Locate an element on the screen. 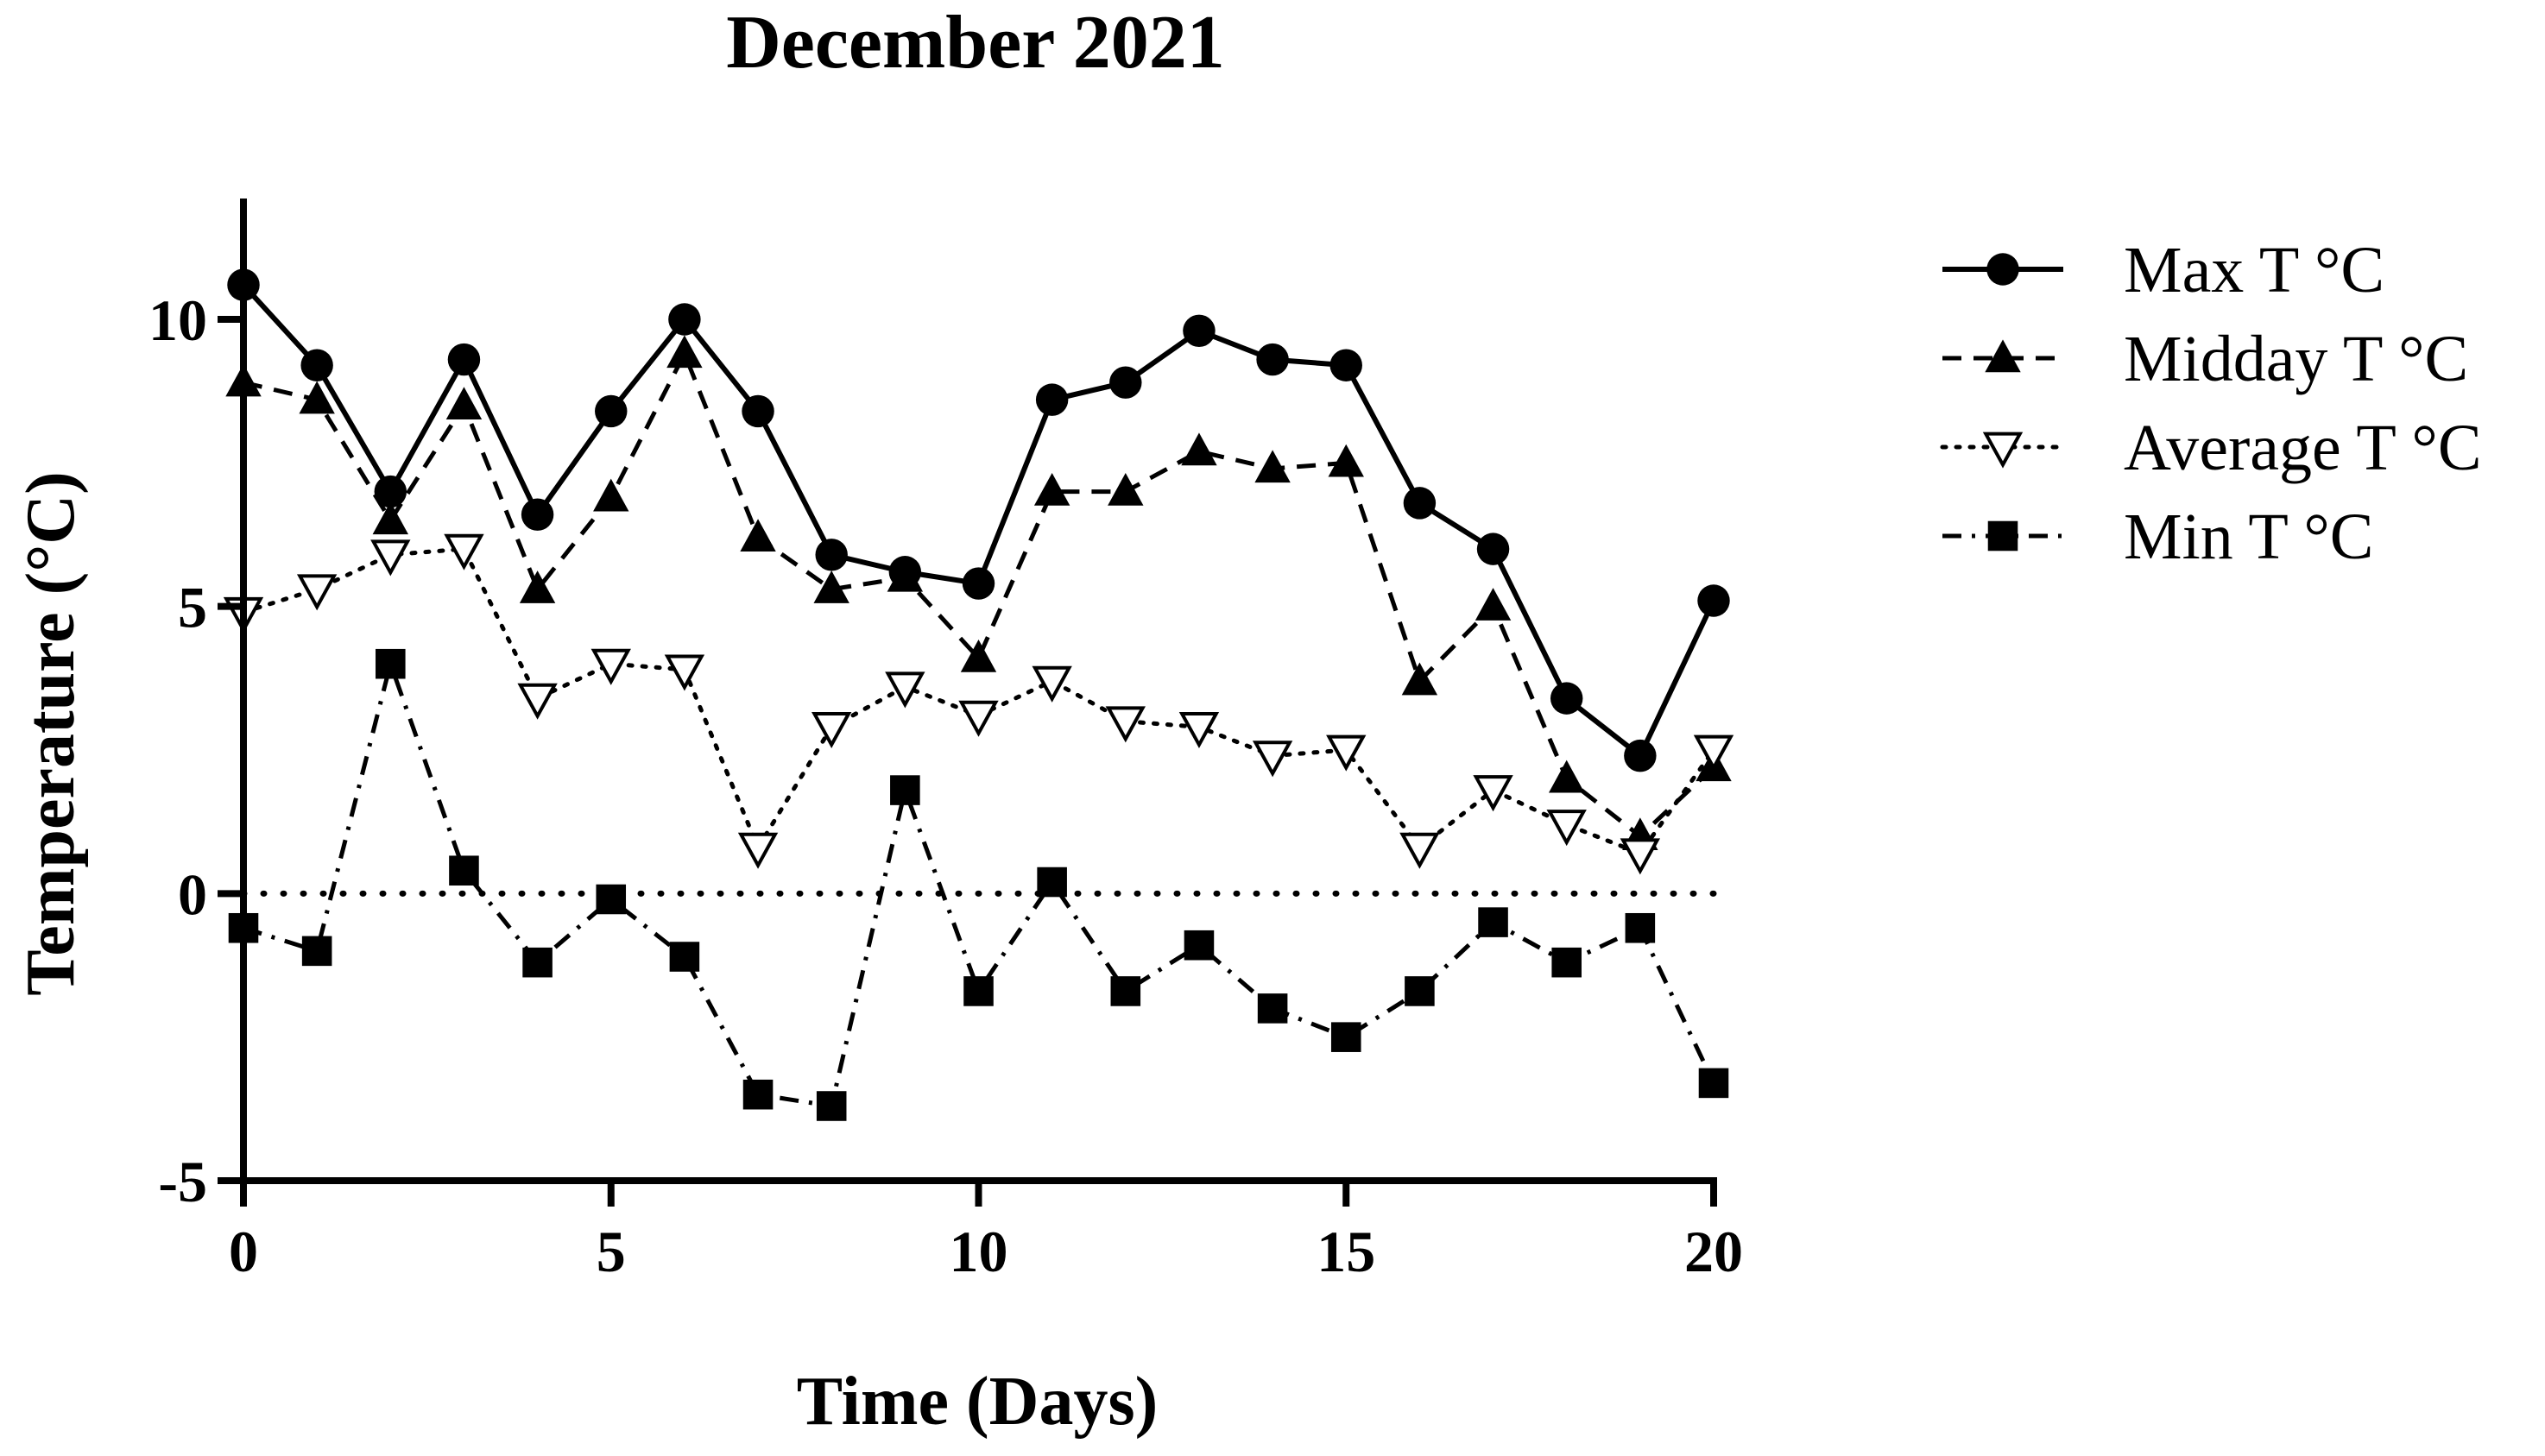  legend-label-0: Max T °C is located at coordinates (2254, 270).